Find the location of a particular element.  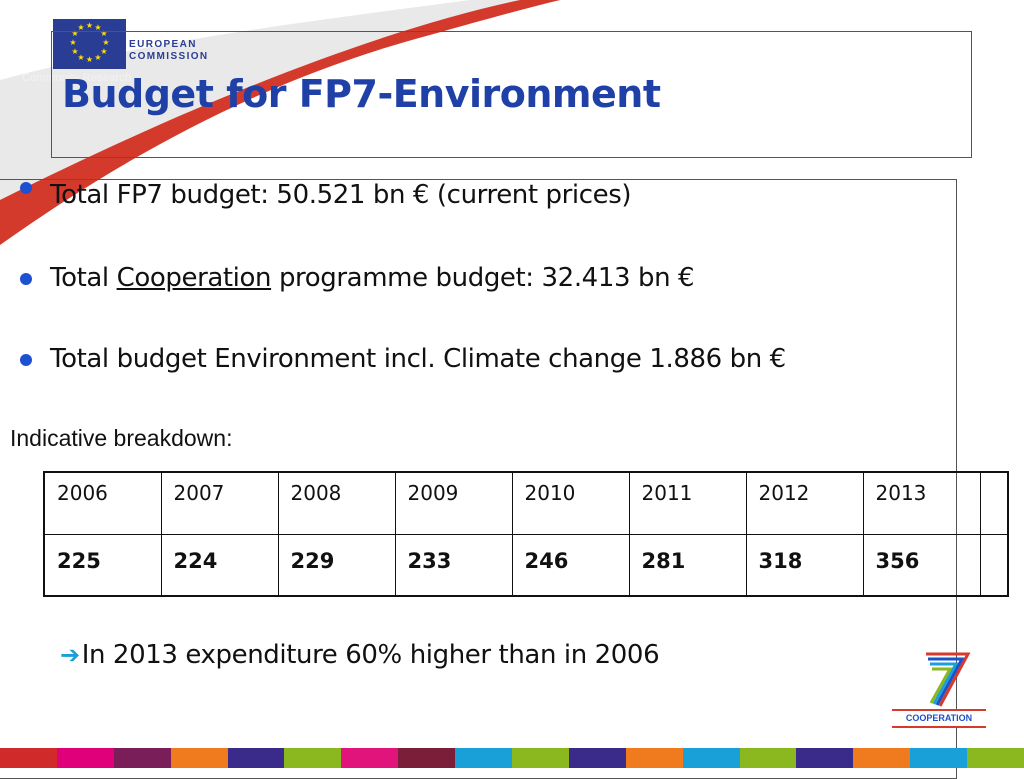

fp7-cooperation-label: COOPERATION is located at coordinates (939, 718).